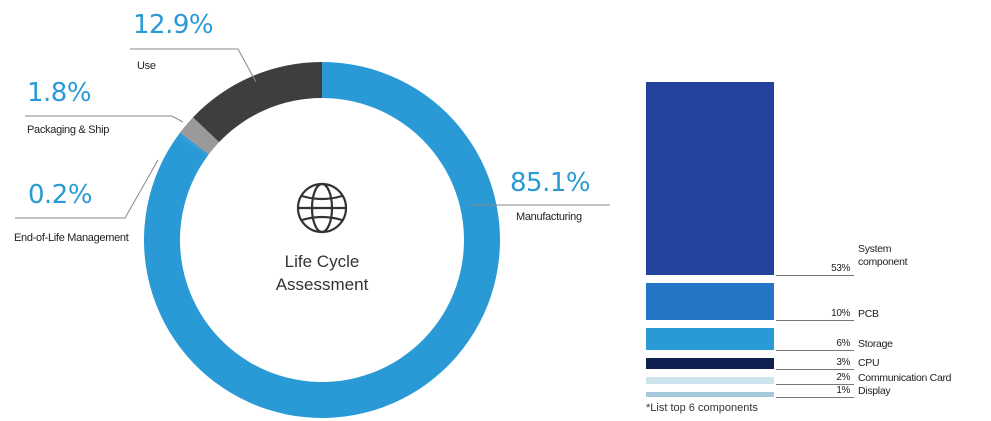 The height and width of the screenshot is (421, 991). What do you see at coordinates (875, 343) in the screenshot?
I see `bar-label-storage: Storage` at bounding box center [875, 343].